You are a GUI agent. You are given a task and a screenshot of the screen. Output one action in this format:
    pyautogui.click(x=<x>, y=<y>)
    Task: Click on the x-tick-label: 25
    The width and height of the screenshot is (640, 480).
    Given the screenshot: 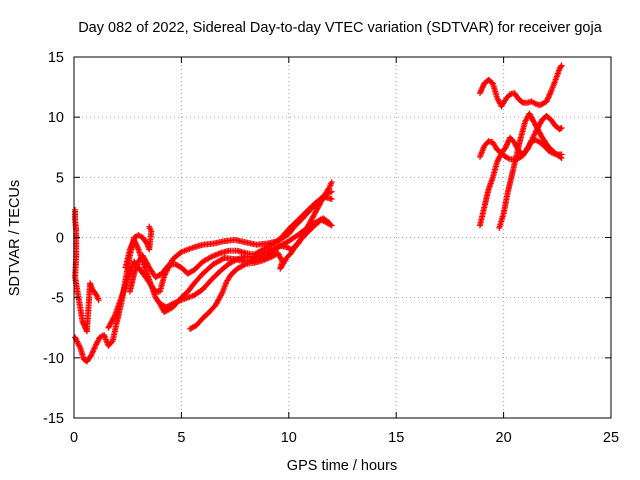 What is the action you would take?
    pyautogui.click(x=611, y=438)
    